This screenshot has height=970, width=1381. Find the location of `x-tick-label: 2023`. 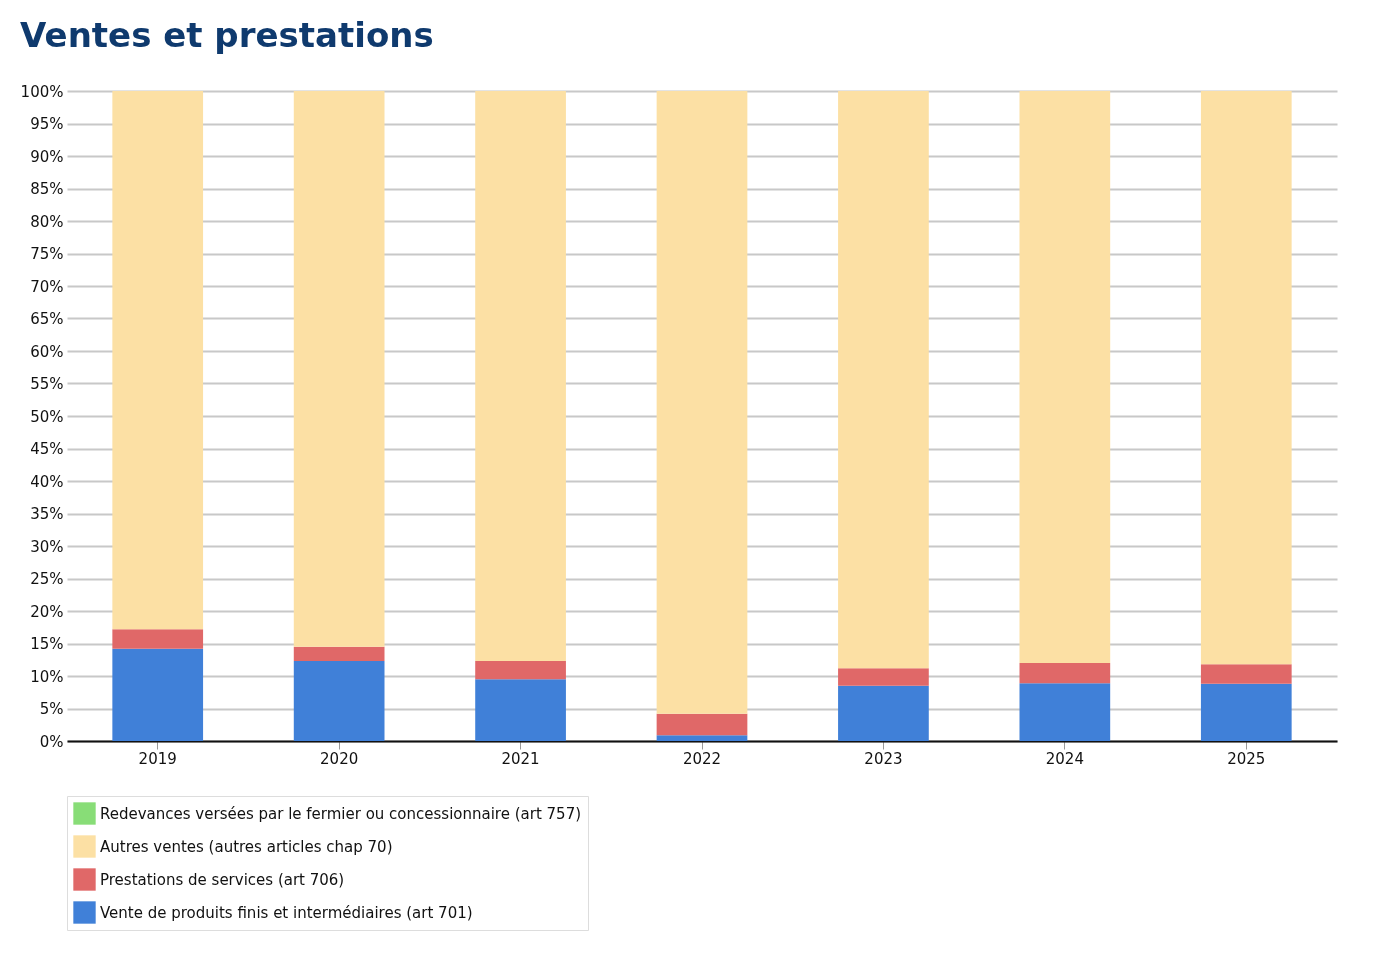

x-tick-label: 2023 is located at coordinates (883, 758).